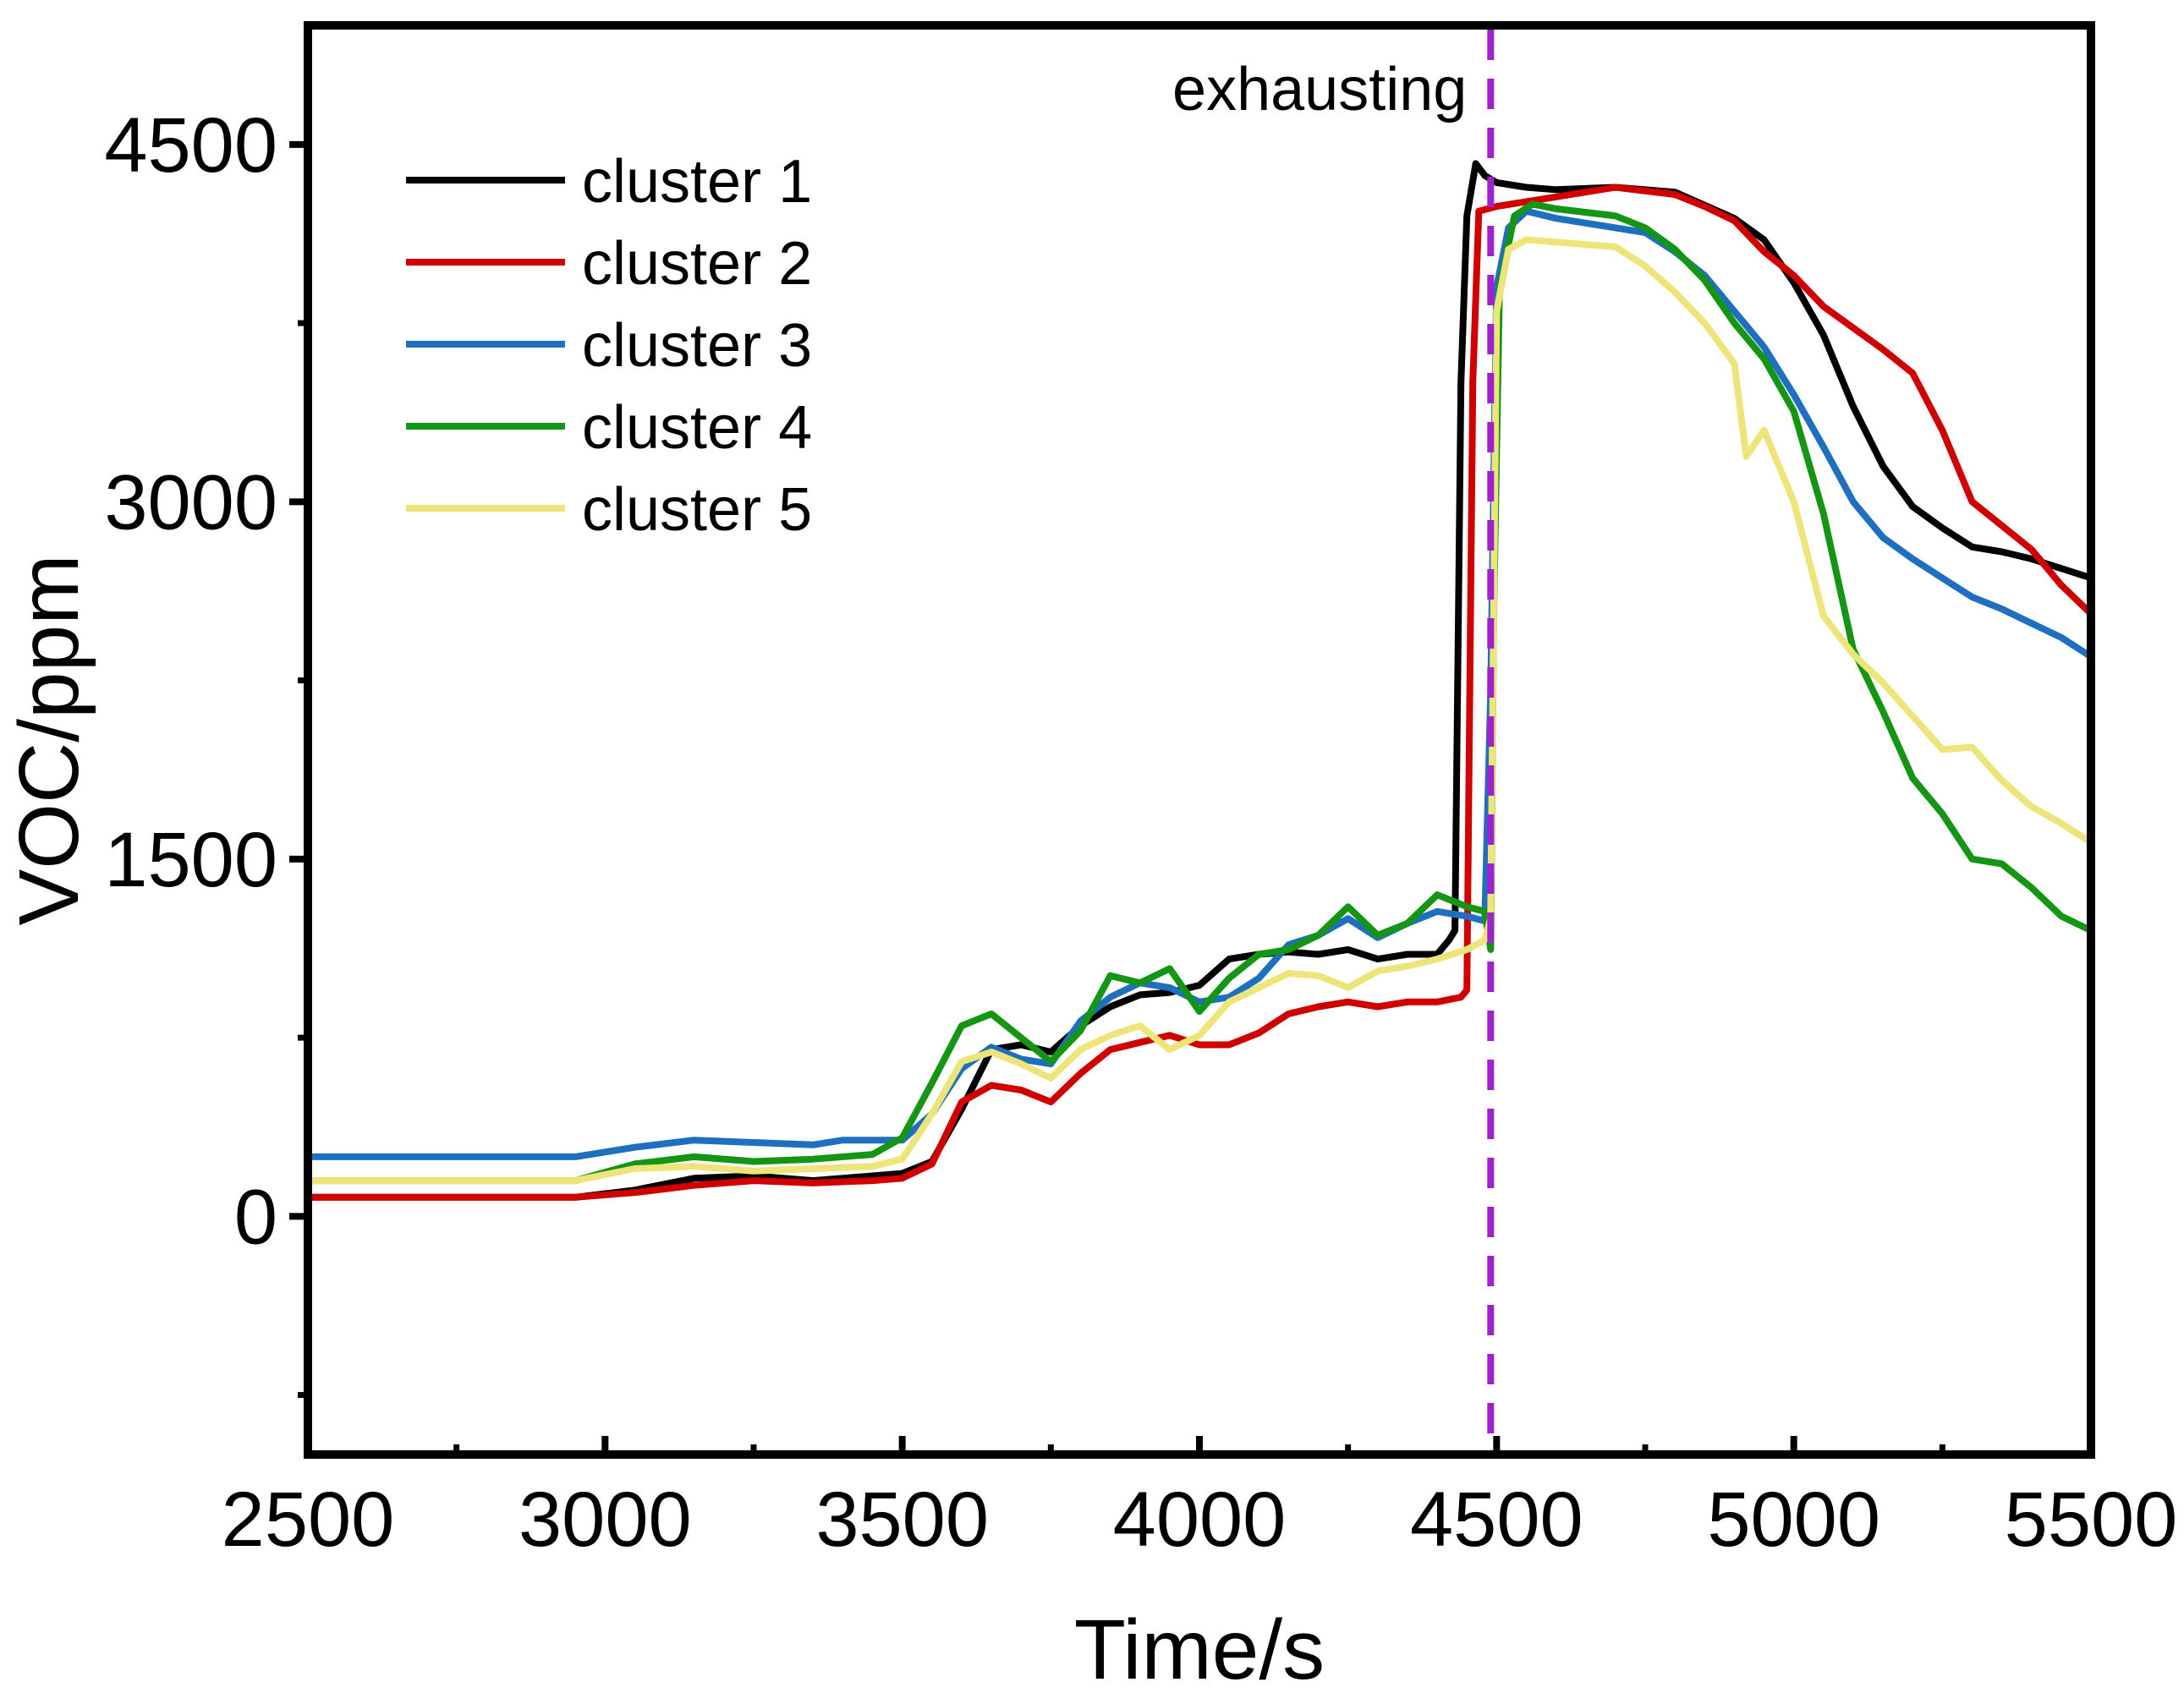 Image resolution: width=2184 pixels, height=1704 pixels. I want to click on x-tick-label: 3000, so click(605, 1520).